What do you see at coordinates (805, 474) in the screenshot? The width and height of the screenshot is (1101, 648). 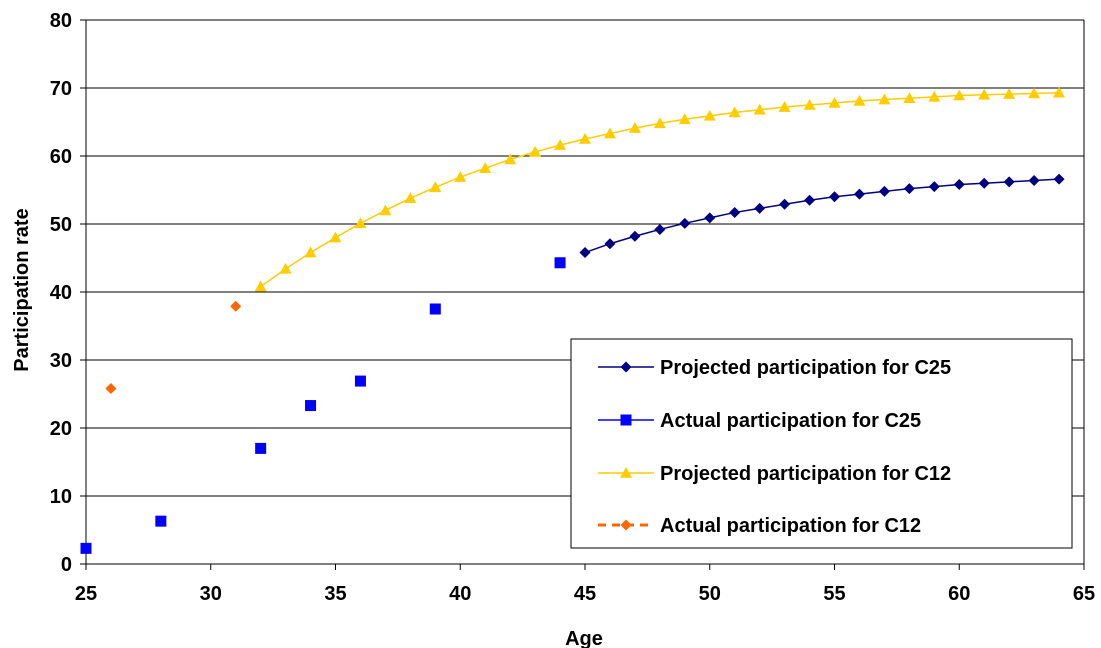 I see `legend-label: Projected participation for C12` at bounding box center [805, 474].